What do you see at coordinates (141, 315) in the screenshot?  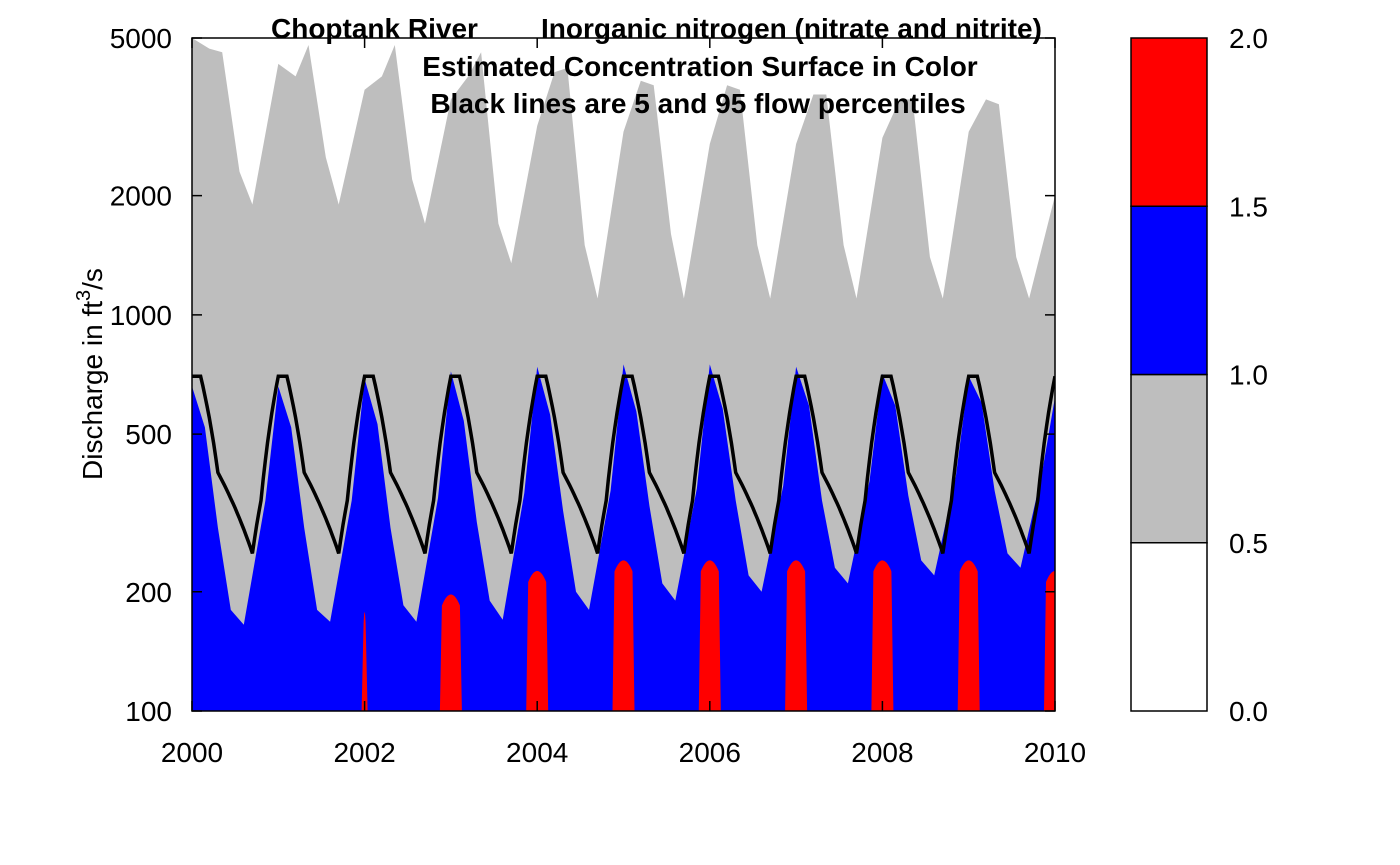 I see `y-tick-label: 1000` at bounding box center [141, 315].